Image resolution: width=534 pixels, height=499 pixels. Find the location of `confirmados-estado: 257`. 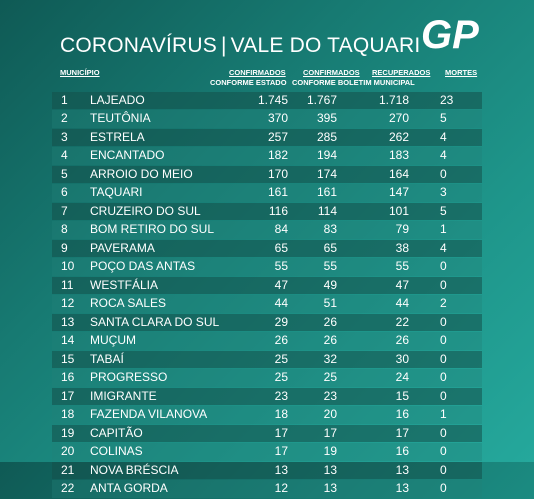

confirmados-estado: 257 is located at coordinates (277, 136).